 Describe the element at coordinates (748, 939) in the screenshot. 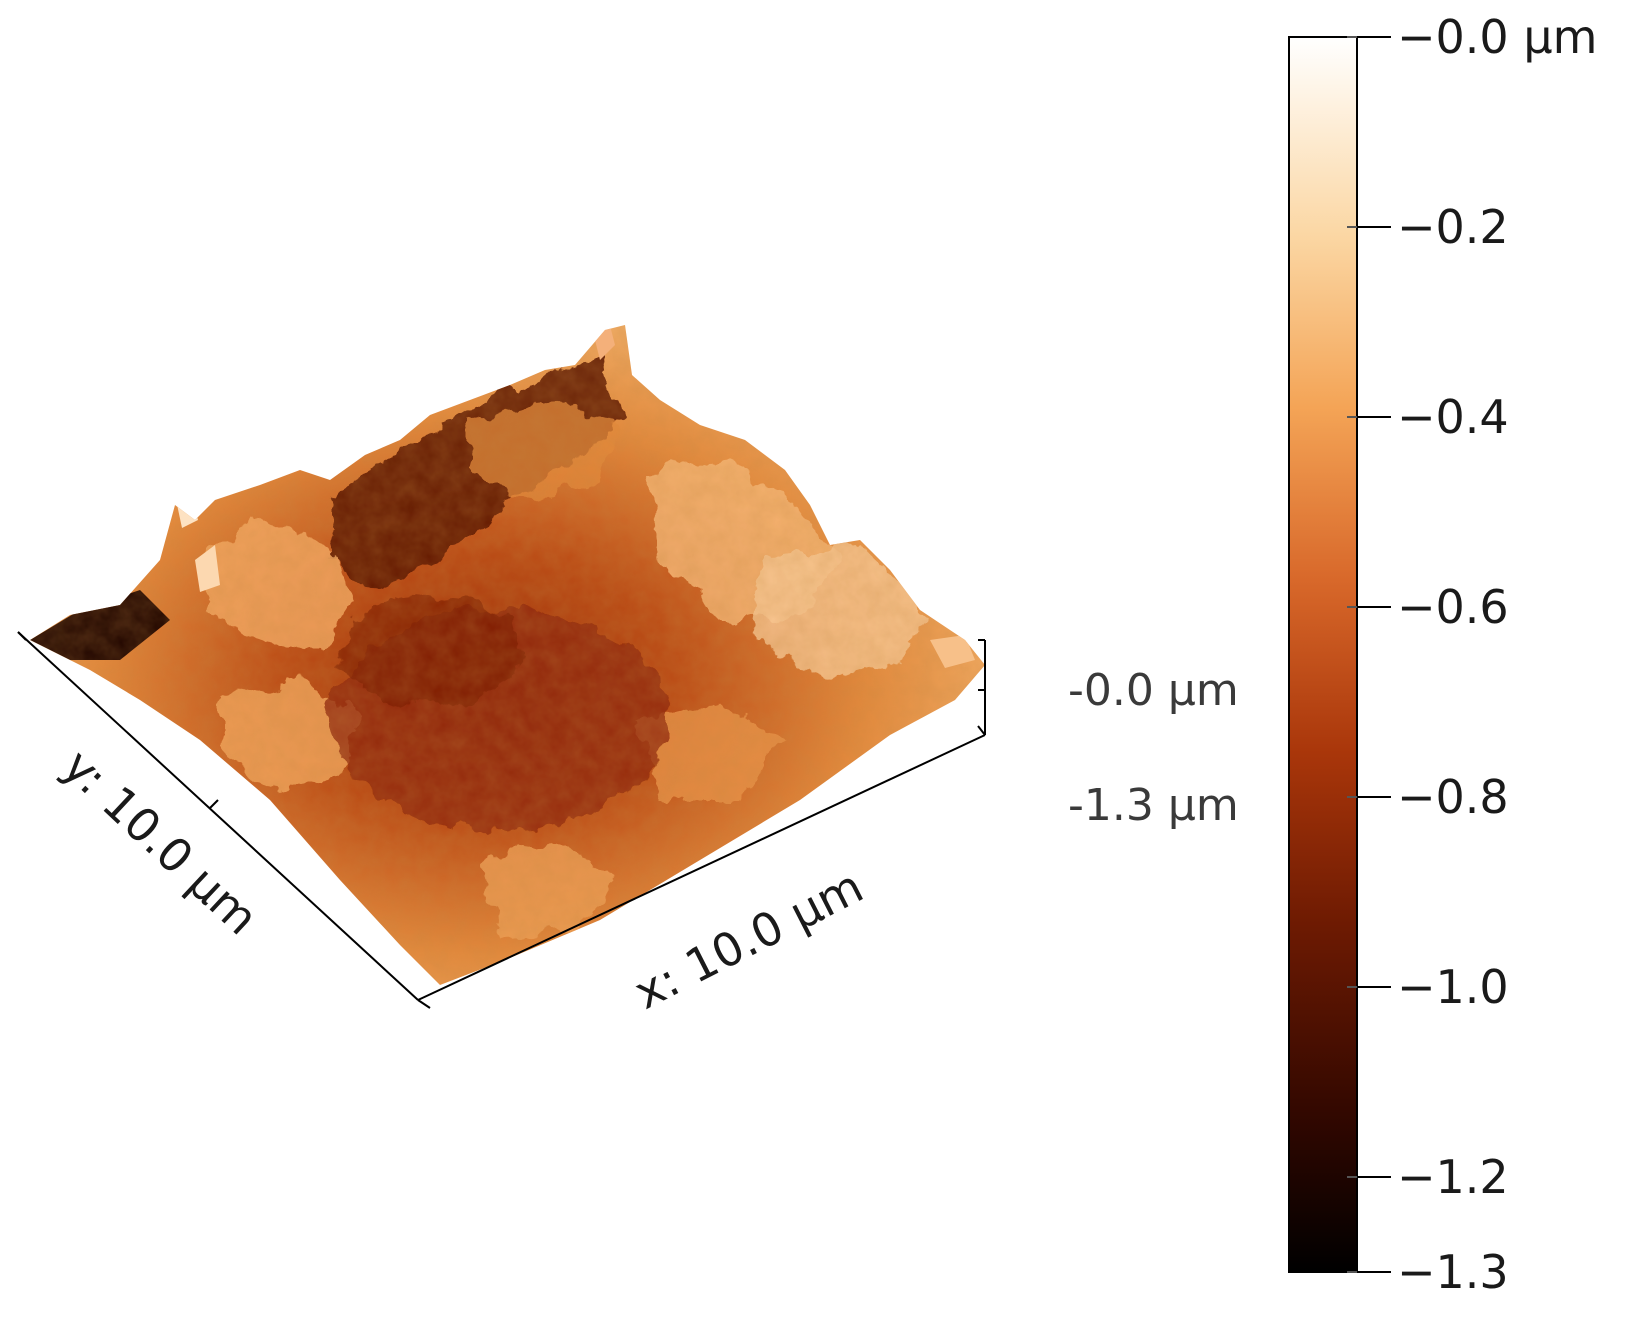

I see `x-axis-label: x: 10.0 µm` at that location.